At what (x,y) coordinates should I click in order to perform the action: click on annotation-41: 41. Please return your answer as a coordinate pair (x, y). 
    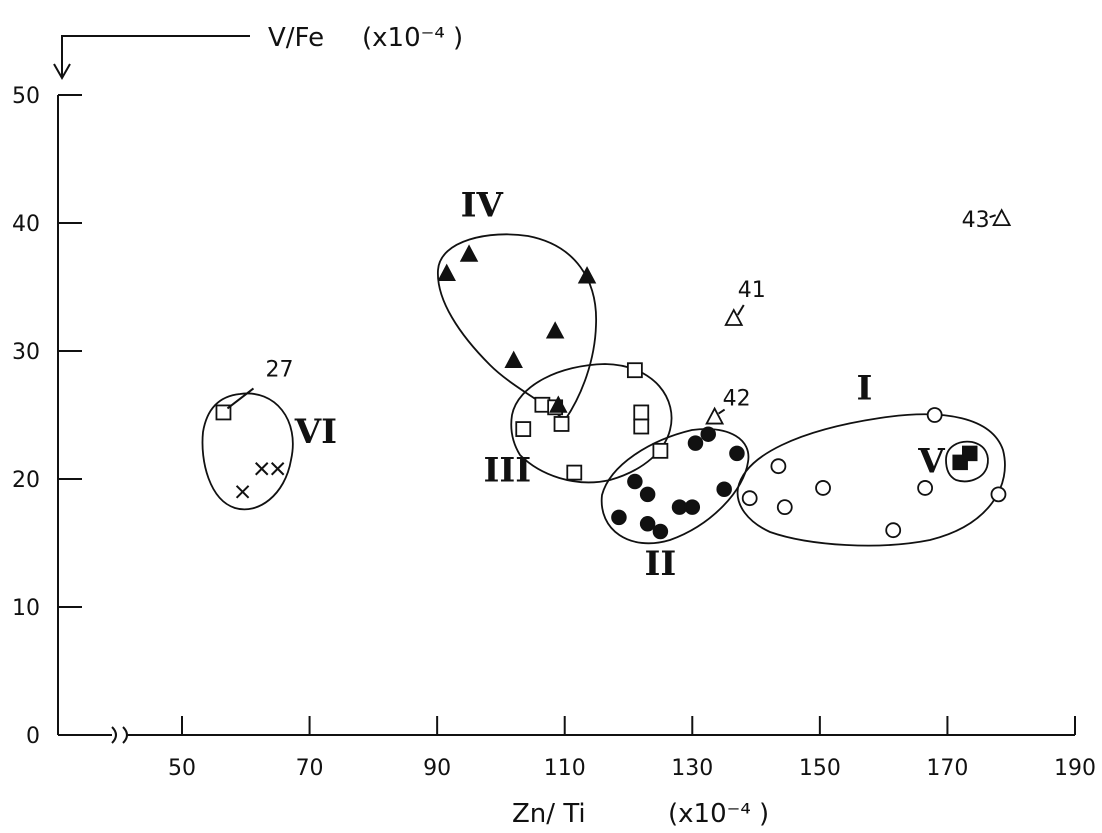
    Looking at the image, I should click on (752, 290).